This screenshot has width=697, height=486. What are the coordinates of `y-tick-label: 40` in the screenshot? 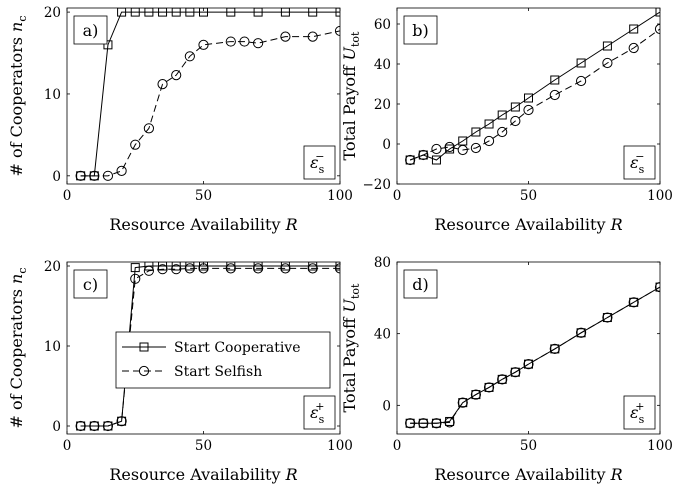 It's located at (382, 65).